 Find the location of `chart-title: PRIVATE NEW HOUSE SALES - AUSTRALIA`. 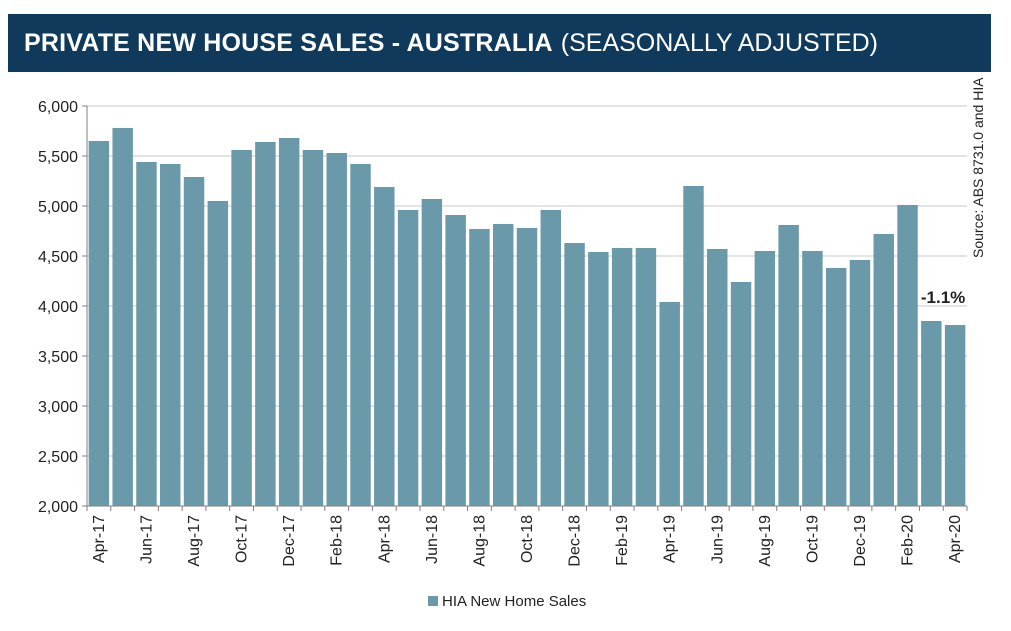

chart-title: PRIVATE NEW HOUSE SALES - AUSTRALIA is located at coordinates (288, 42).